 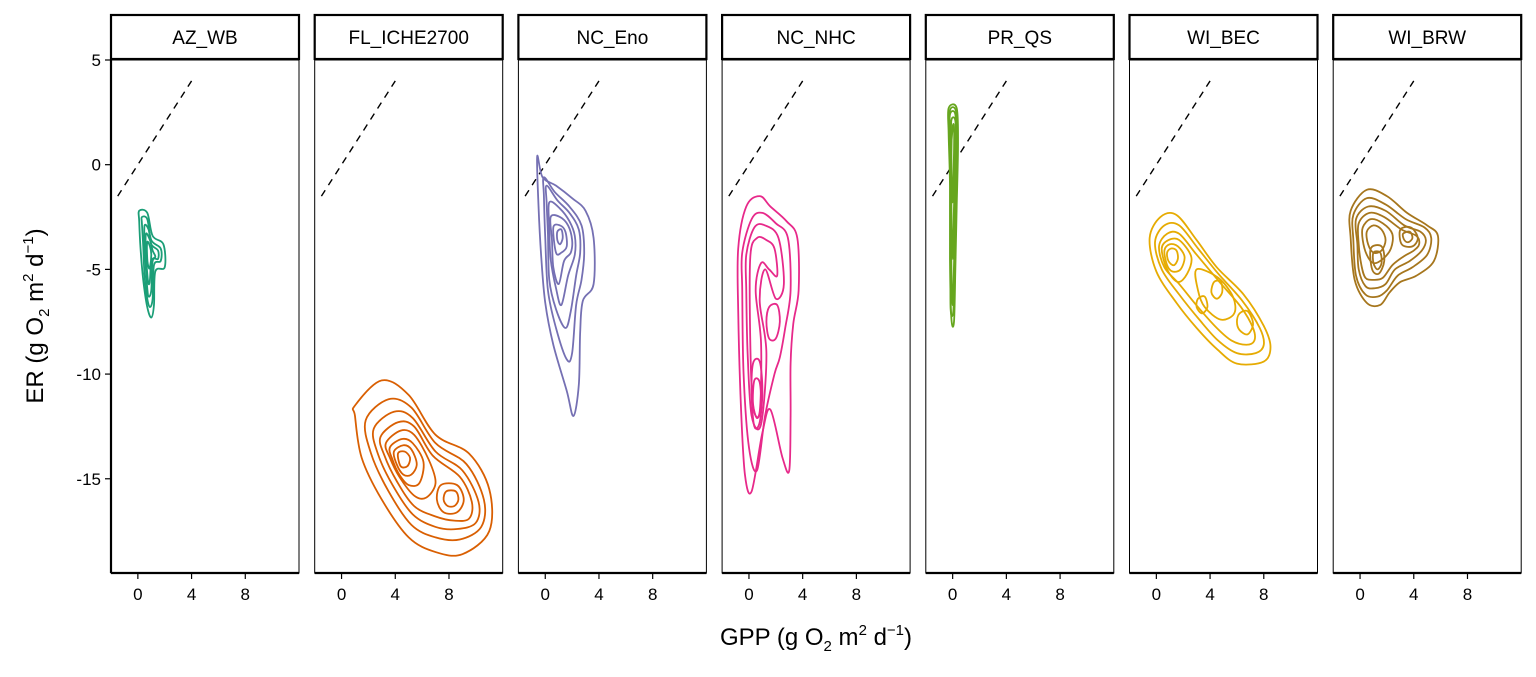 I want to click on y-tick-label: -5, so click(x=93, y=269).